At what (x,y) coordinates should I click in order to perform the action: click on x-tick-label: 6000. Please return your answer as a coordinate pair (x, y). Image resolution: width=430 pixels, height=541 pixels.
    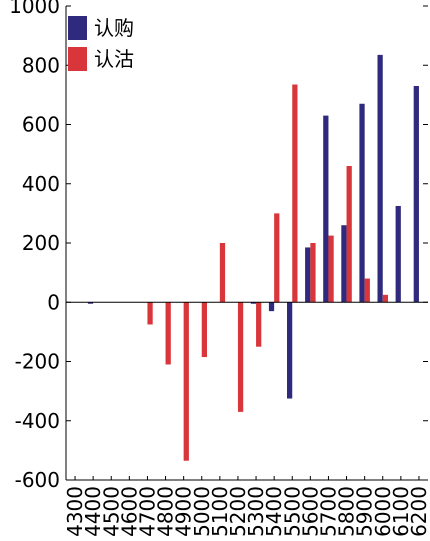
    Looking at the image, I should click on (383, 511).